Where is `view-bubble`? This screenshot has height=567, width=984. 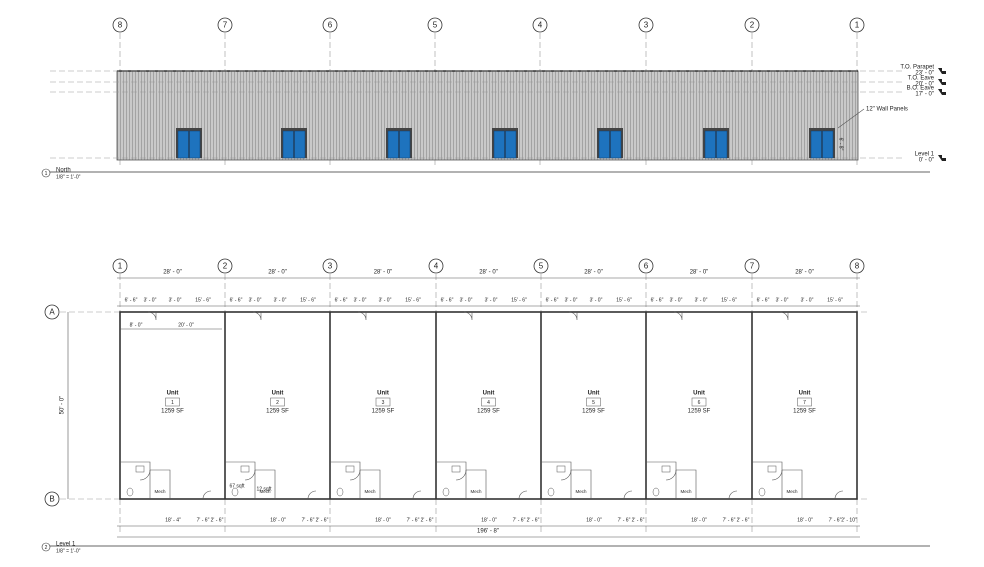
view-bubble is located at coordinates (46, 547).